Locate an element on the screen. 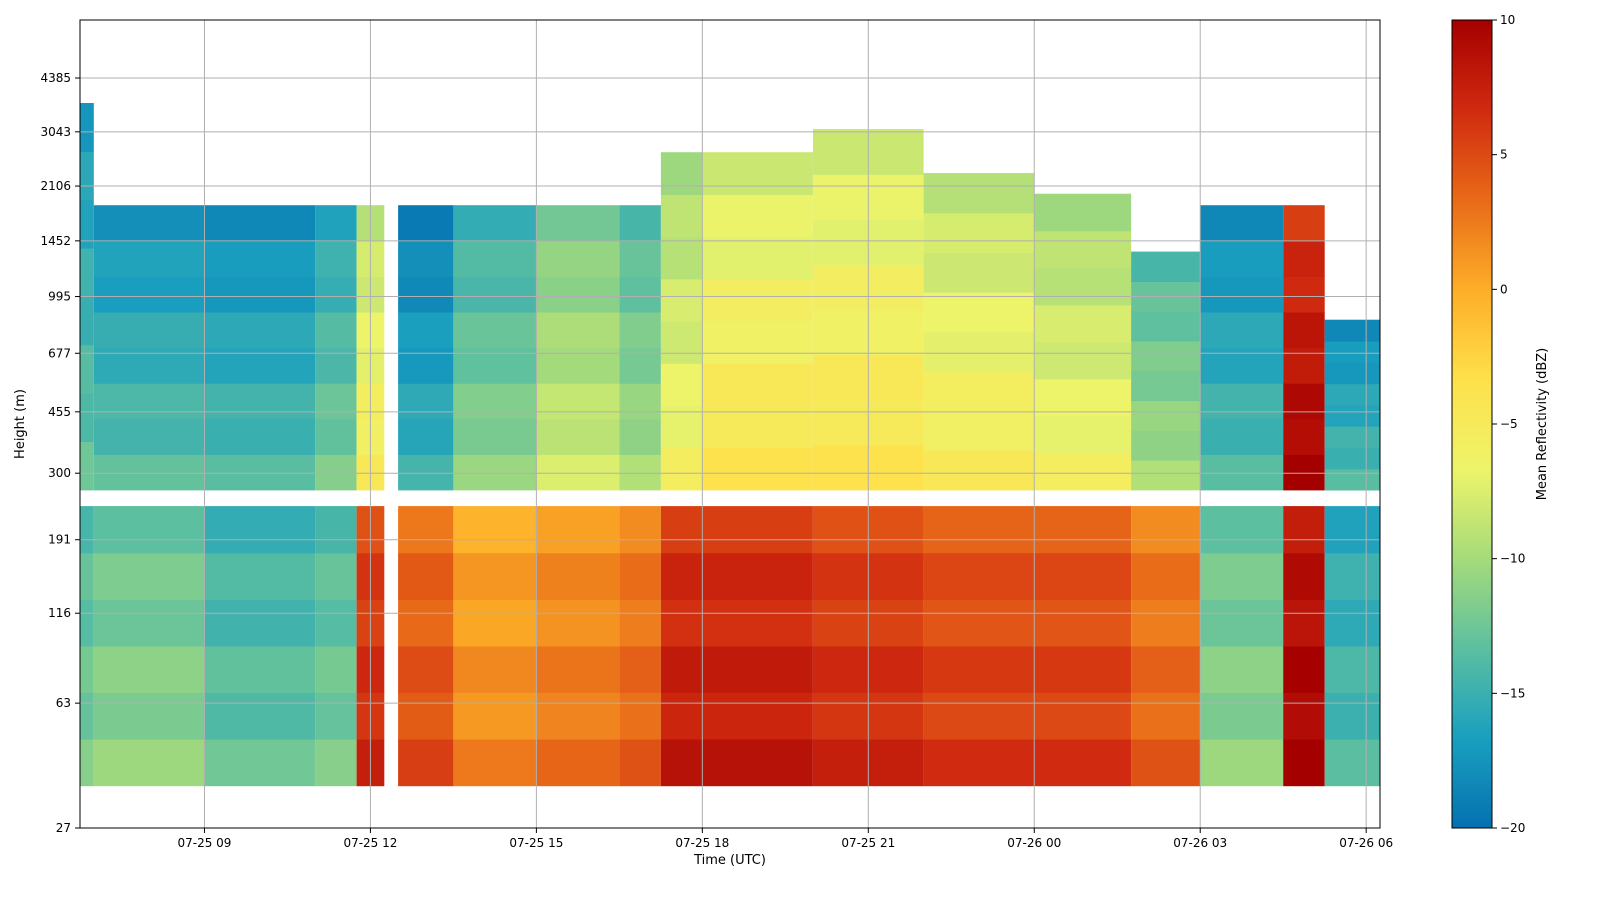 Image resolution: width=1600 pixels, height=900 pixels. colorbar-tick-label: −15 is located at coordinates (1512, 693).